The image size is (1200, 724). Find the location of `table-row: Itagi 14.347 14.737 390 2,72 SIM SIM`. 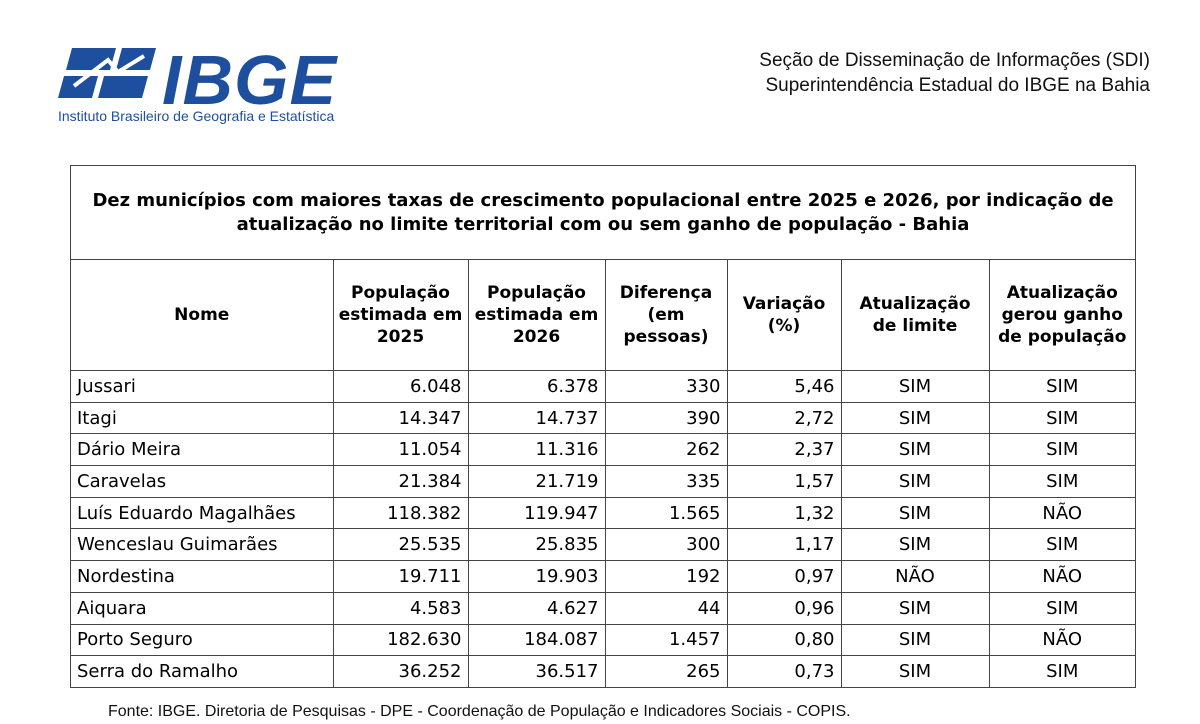

table-row: Itagi 14.347 14.737 390 2,72 SIM SIM is located at coordinates (603, 418).